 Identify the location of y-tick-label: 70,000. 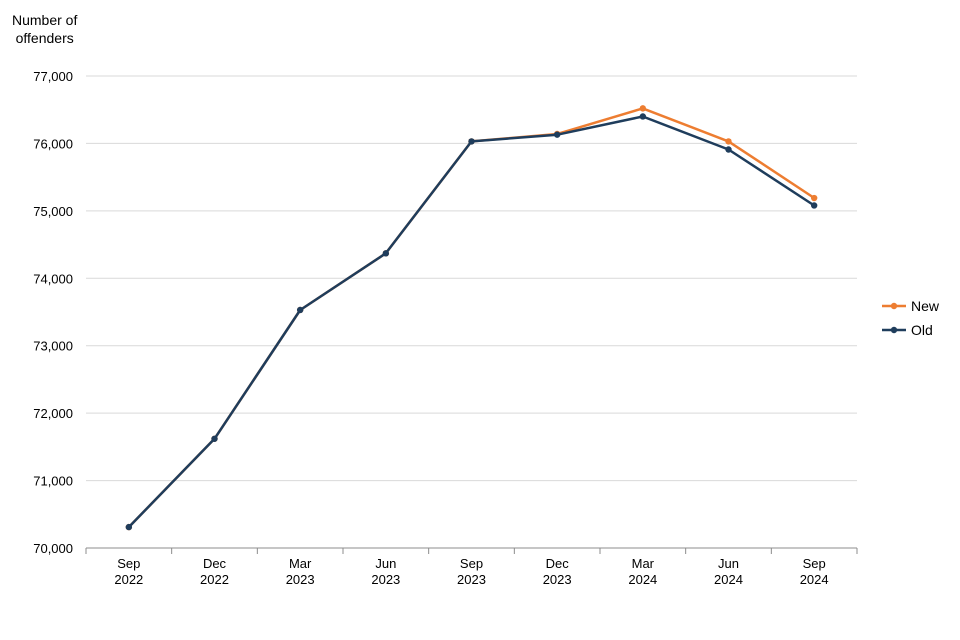
(53, 548).